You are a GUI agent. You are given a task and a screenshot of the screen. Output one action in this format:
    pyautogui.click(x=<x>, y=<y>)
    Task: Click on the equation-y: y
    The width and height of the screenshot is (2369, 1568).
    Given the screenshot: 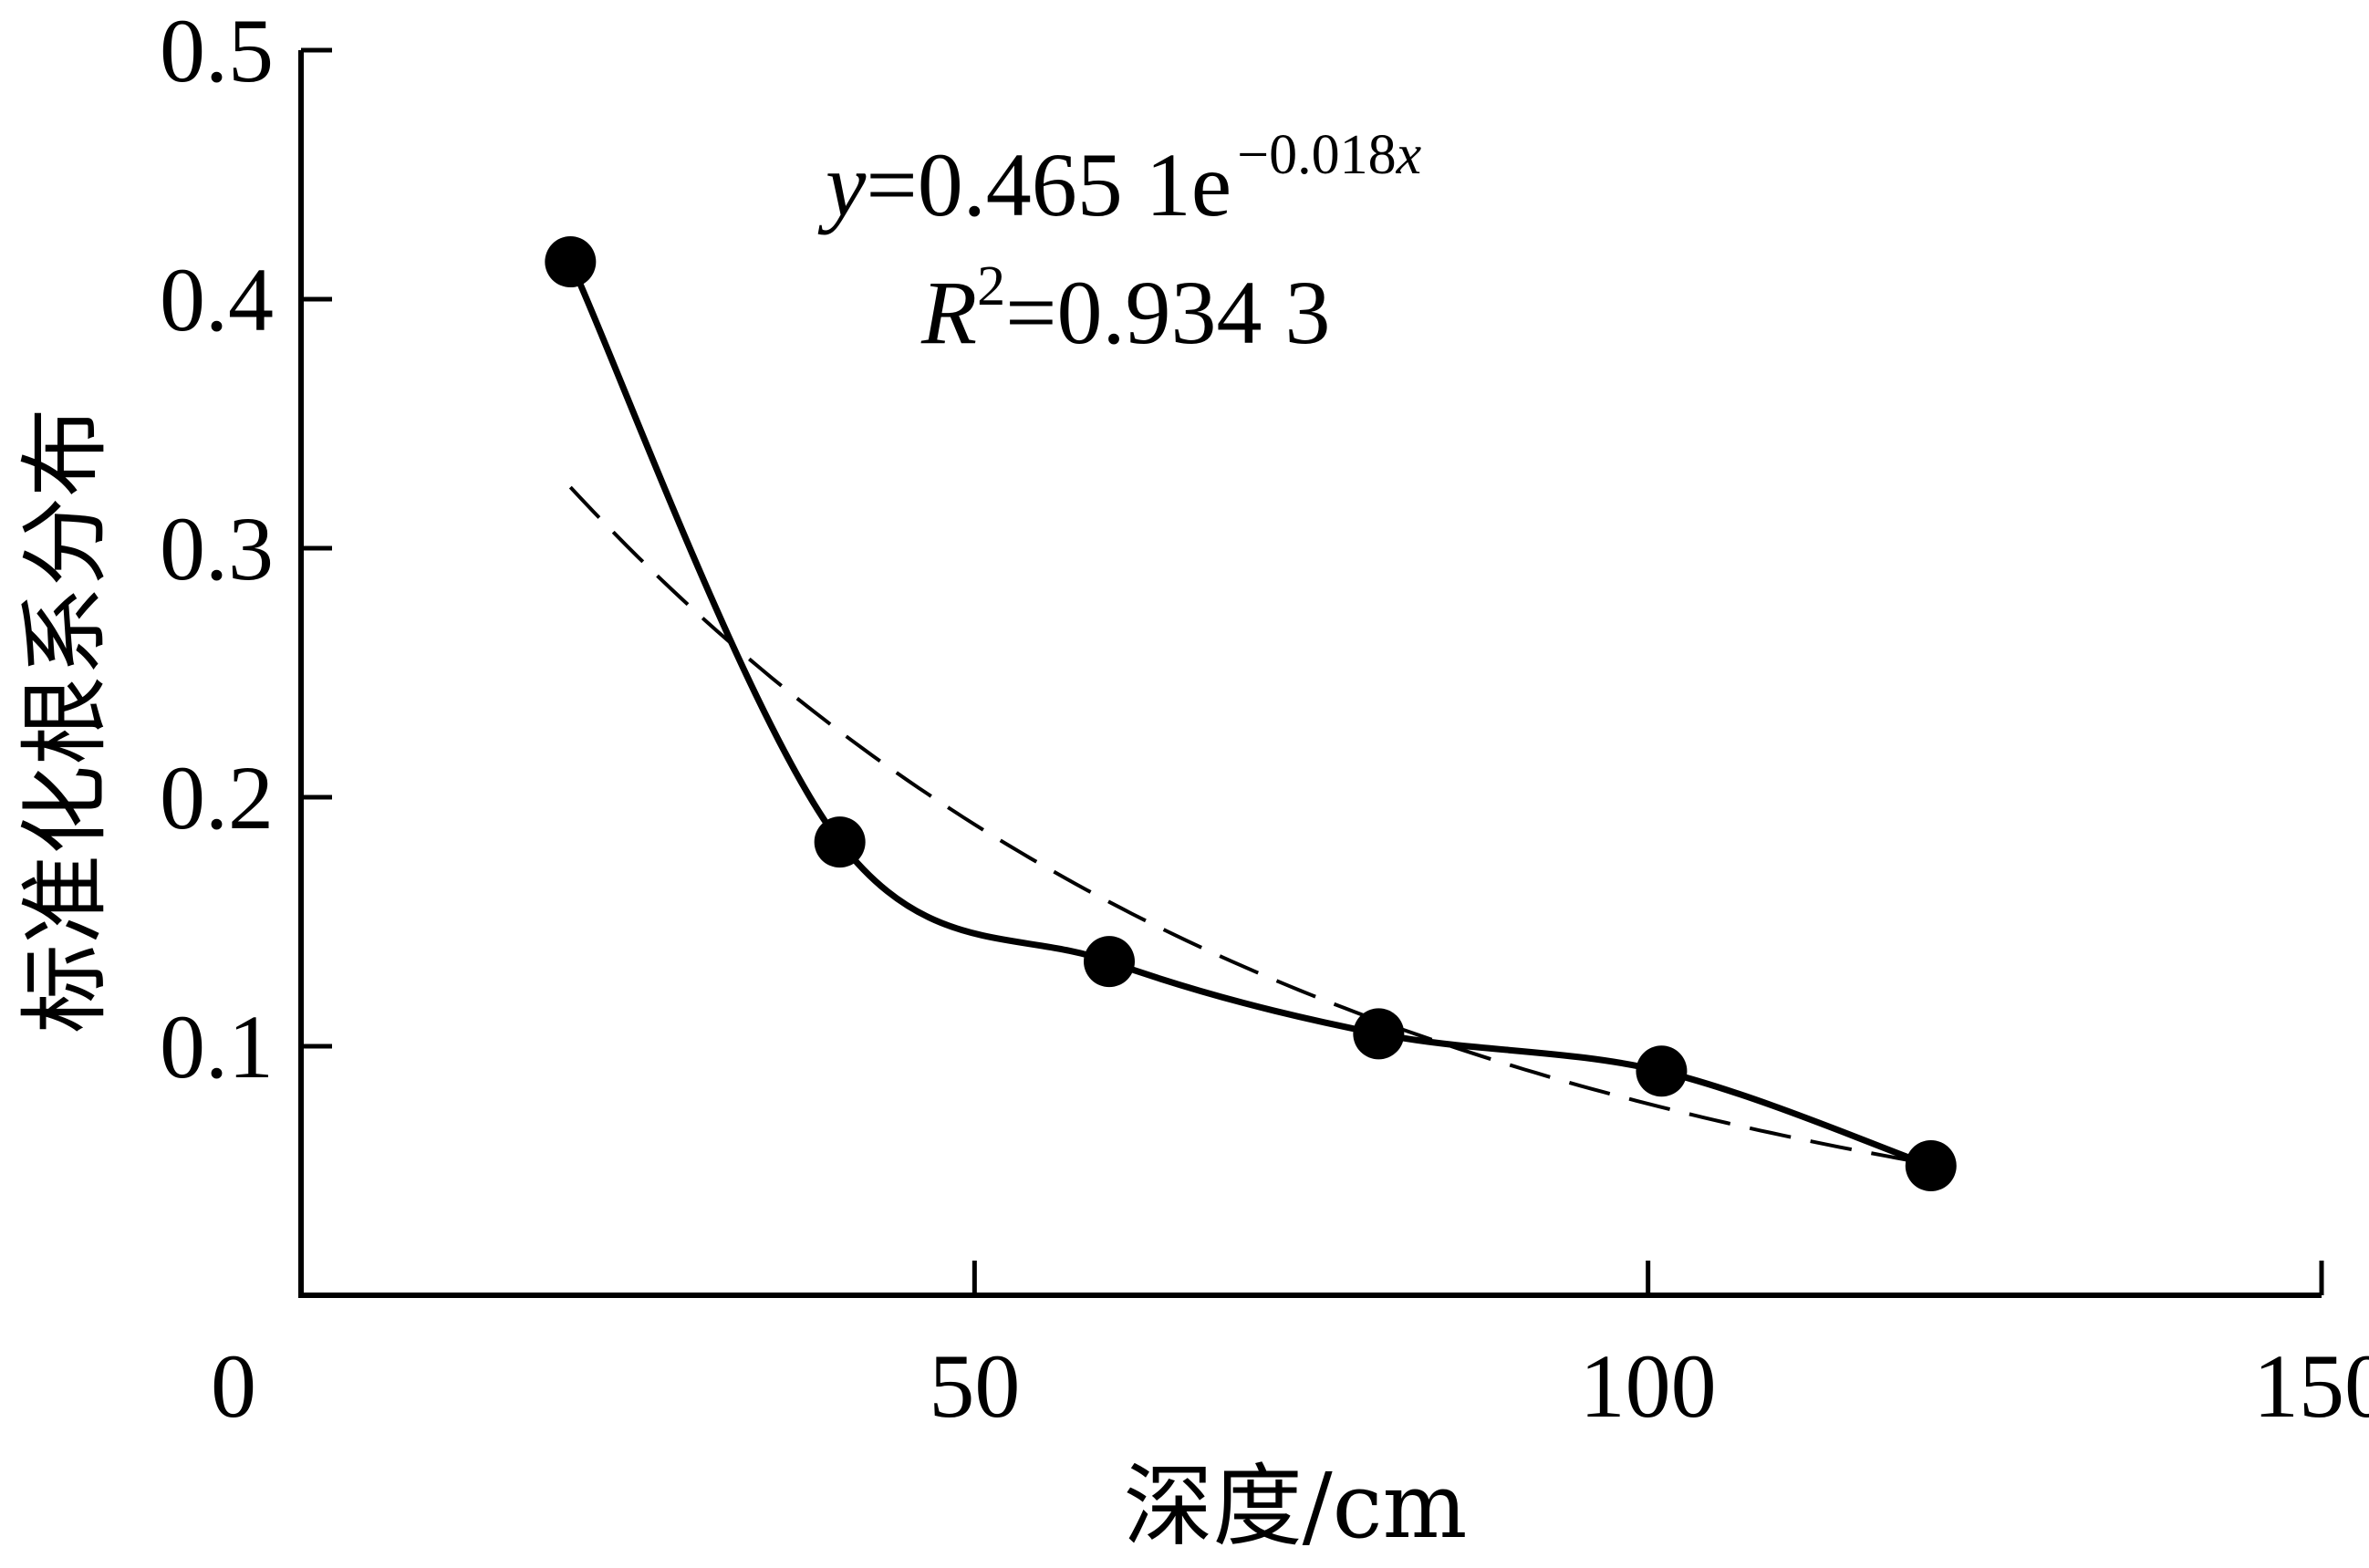 What is the action you would take?
    pyautogui.click(x=842, y=184)
    